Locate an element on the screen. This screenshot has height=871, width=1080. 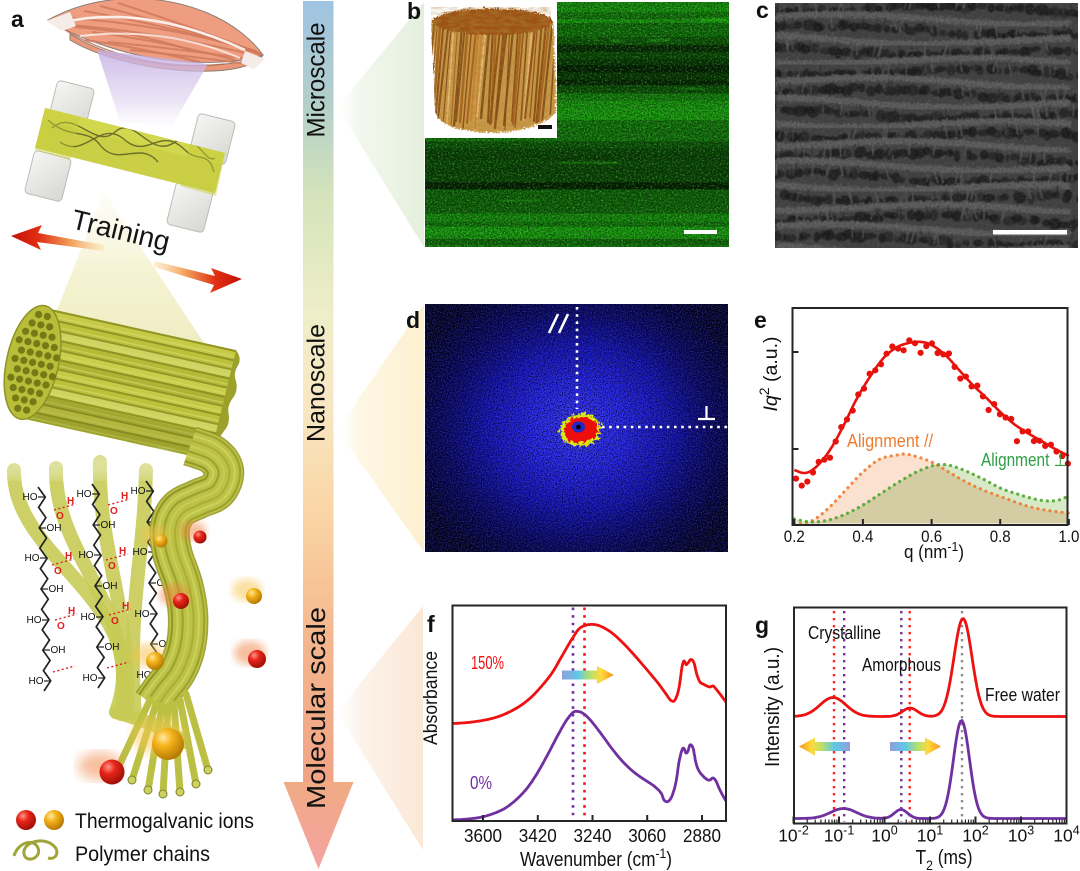
svg-text: 10⁻² is located at coordinates (793, 835).